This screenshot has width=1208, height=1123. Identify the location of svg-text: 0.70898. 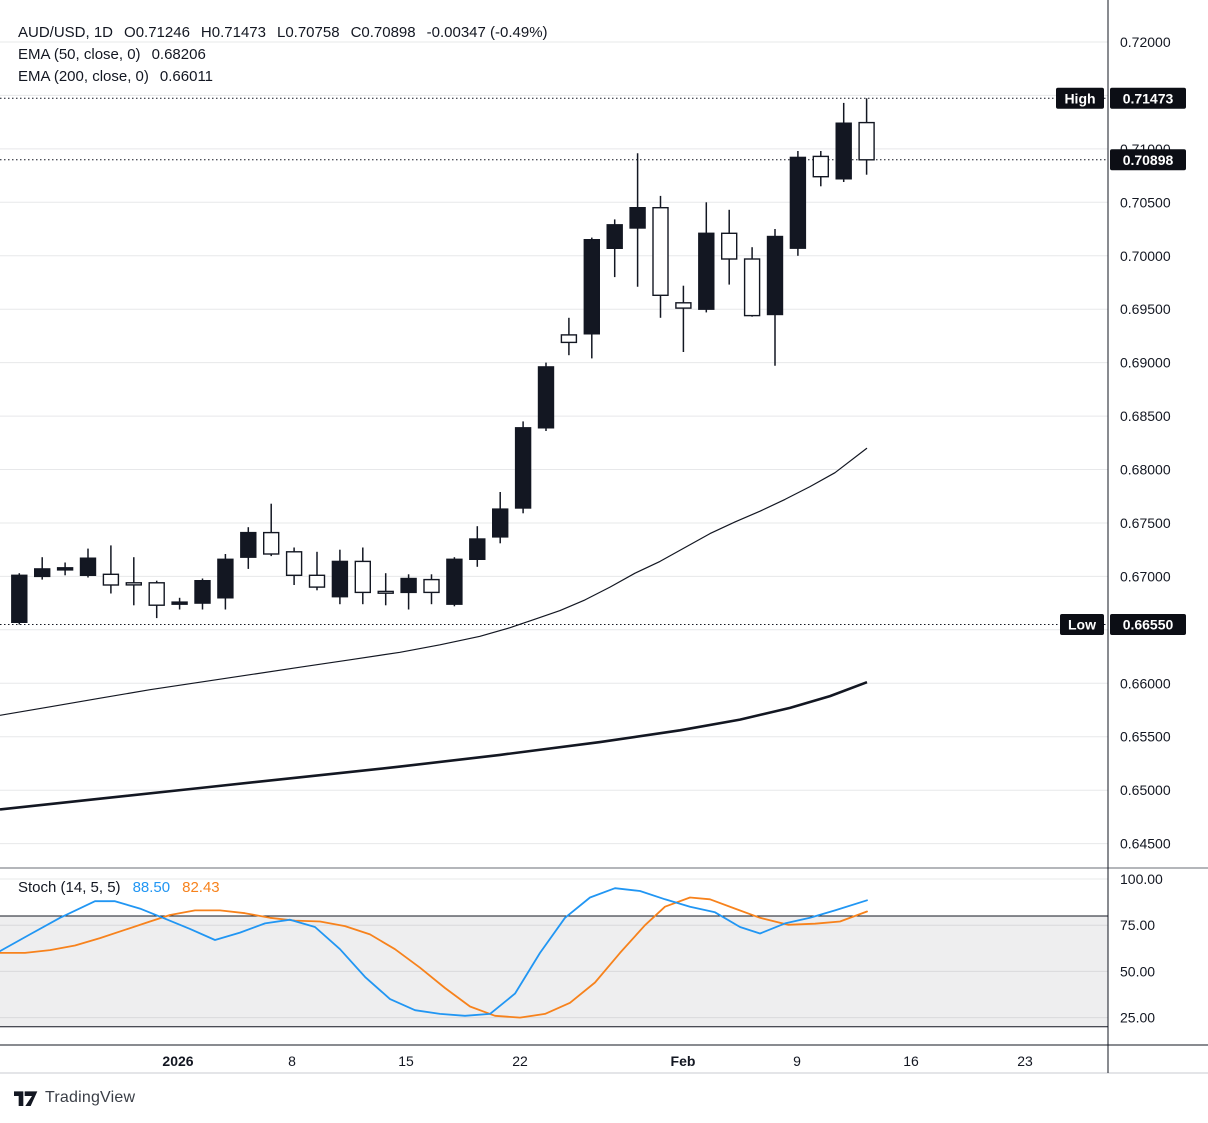
(1148, 160).